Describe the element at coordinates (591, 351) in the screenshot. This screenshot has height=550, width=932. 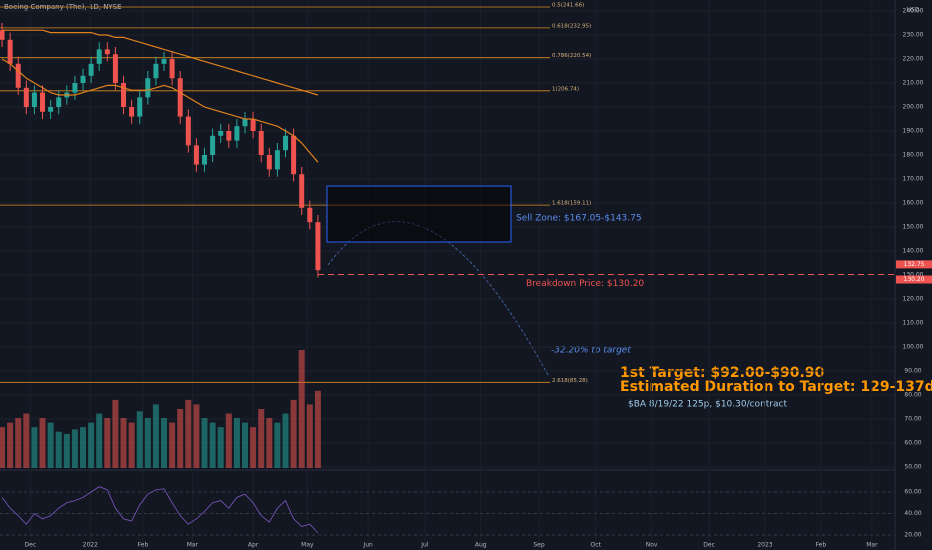
I see `change-note: -32.20% to target` at that location.